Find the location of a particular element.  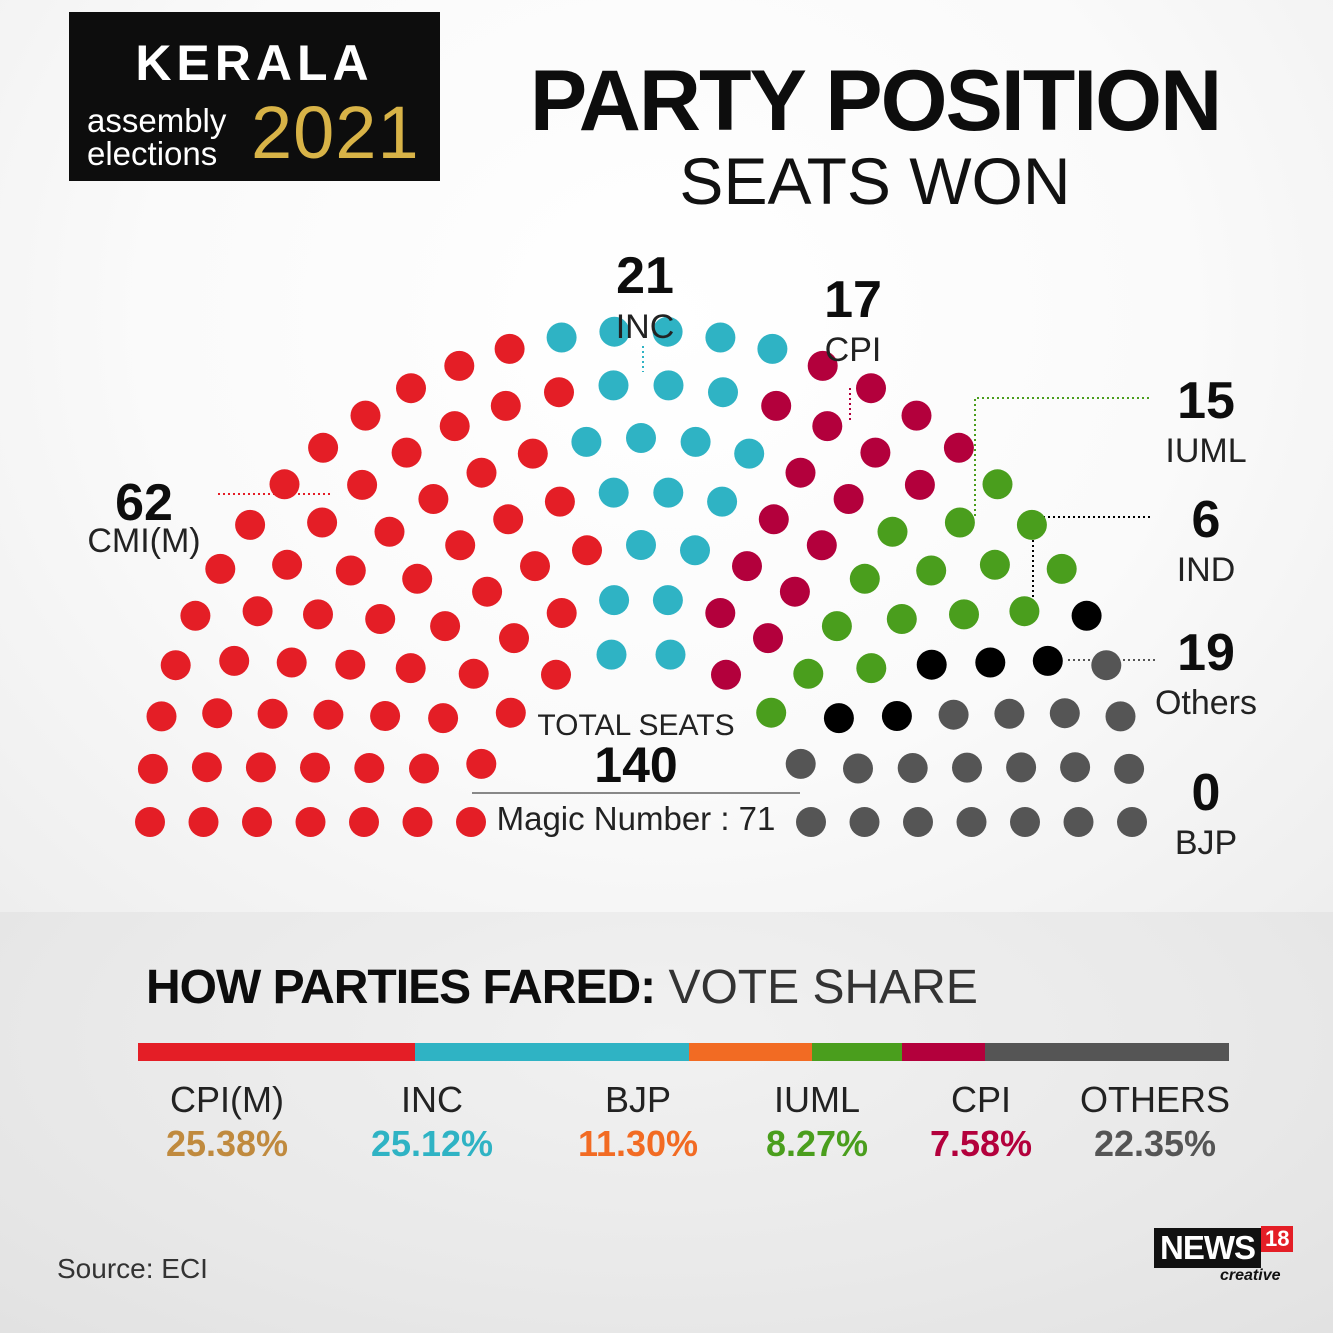

badge-state: KERALA is located at coordinates (254, 63).